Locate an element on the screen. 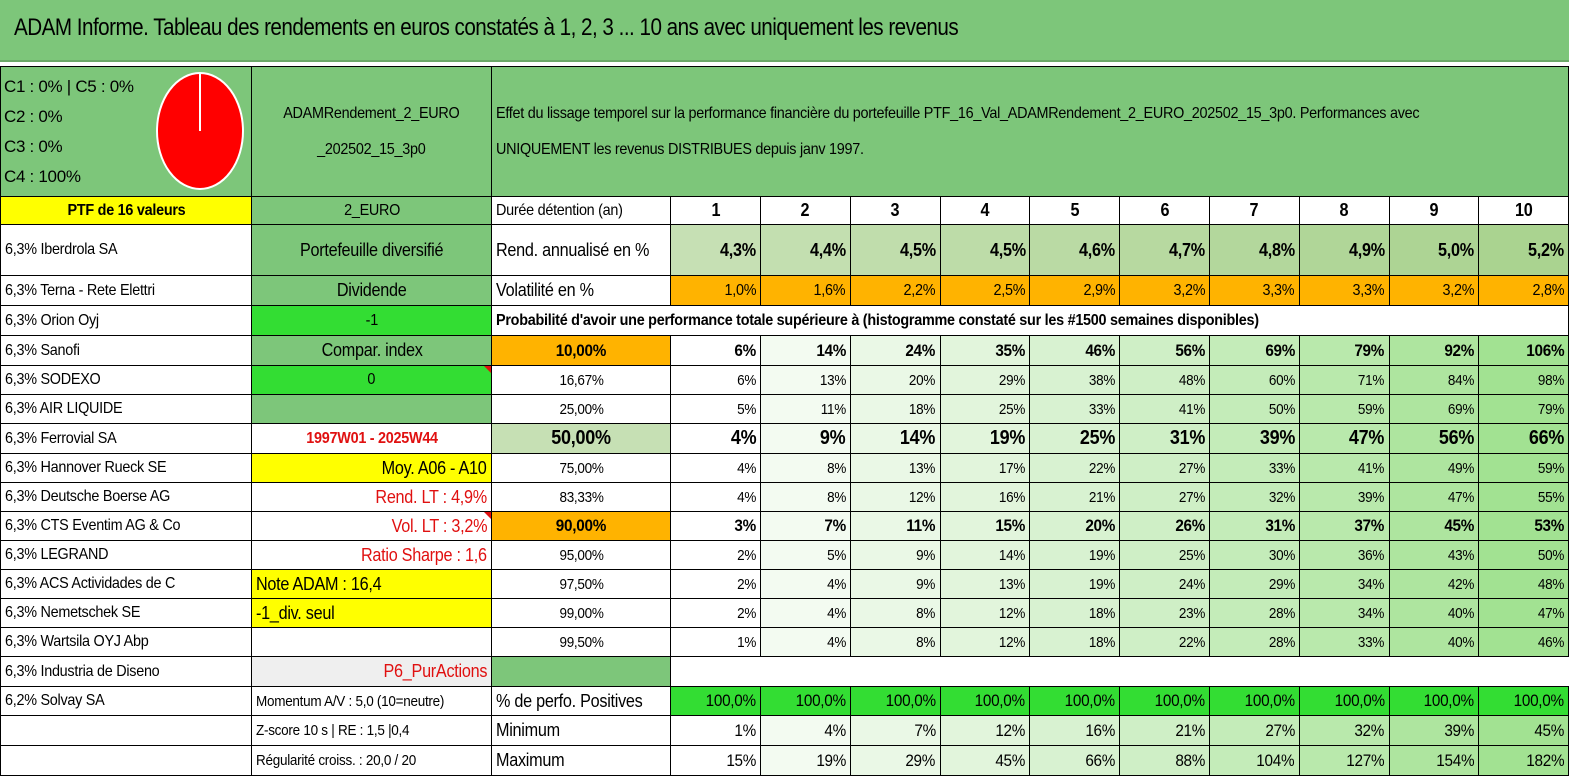 This screenshot has width=1569, height=782. prob-value: 48% is located at coordinates (1523, 584).